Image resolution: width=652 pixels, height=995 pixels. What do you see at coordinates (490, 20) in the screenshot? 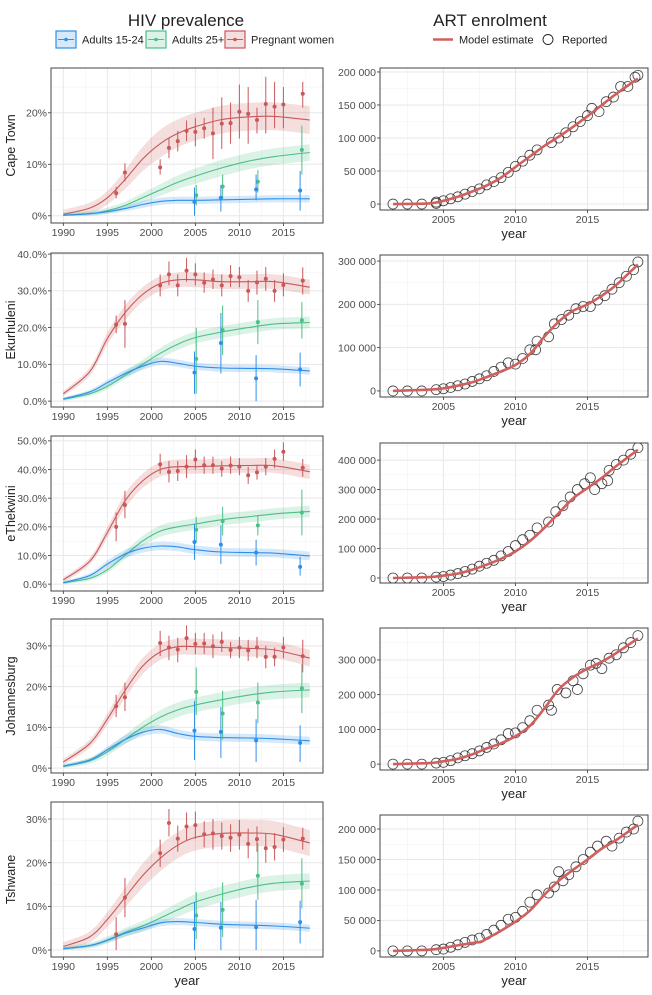
I see `right-title: ART enrolment` at bounding box center [490, 20].